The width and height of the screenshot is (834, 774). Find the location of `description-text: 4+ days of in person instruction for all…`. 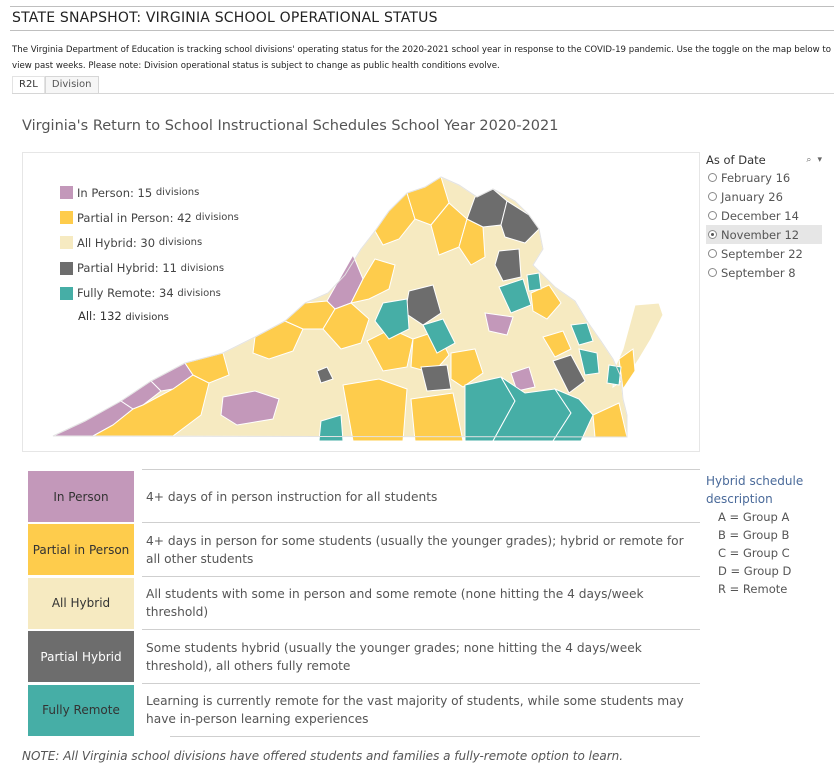

description-text: 4+ days of in person instruction for all… is located at coordinates (292, 496).